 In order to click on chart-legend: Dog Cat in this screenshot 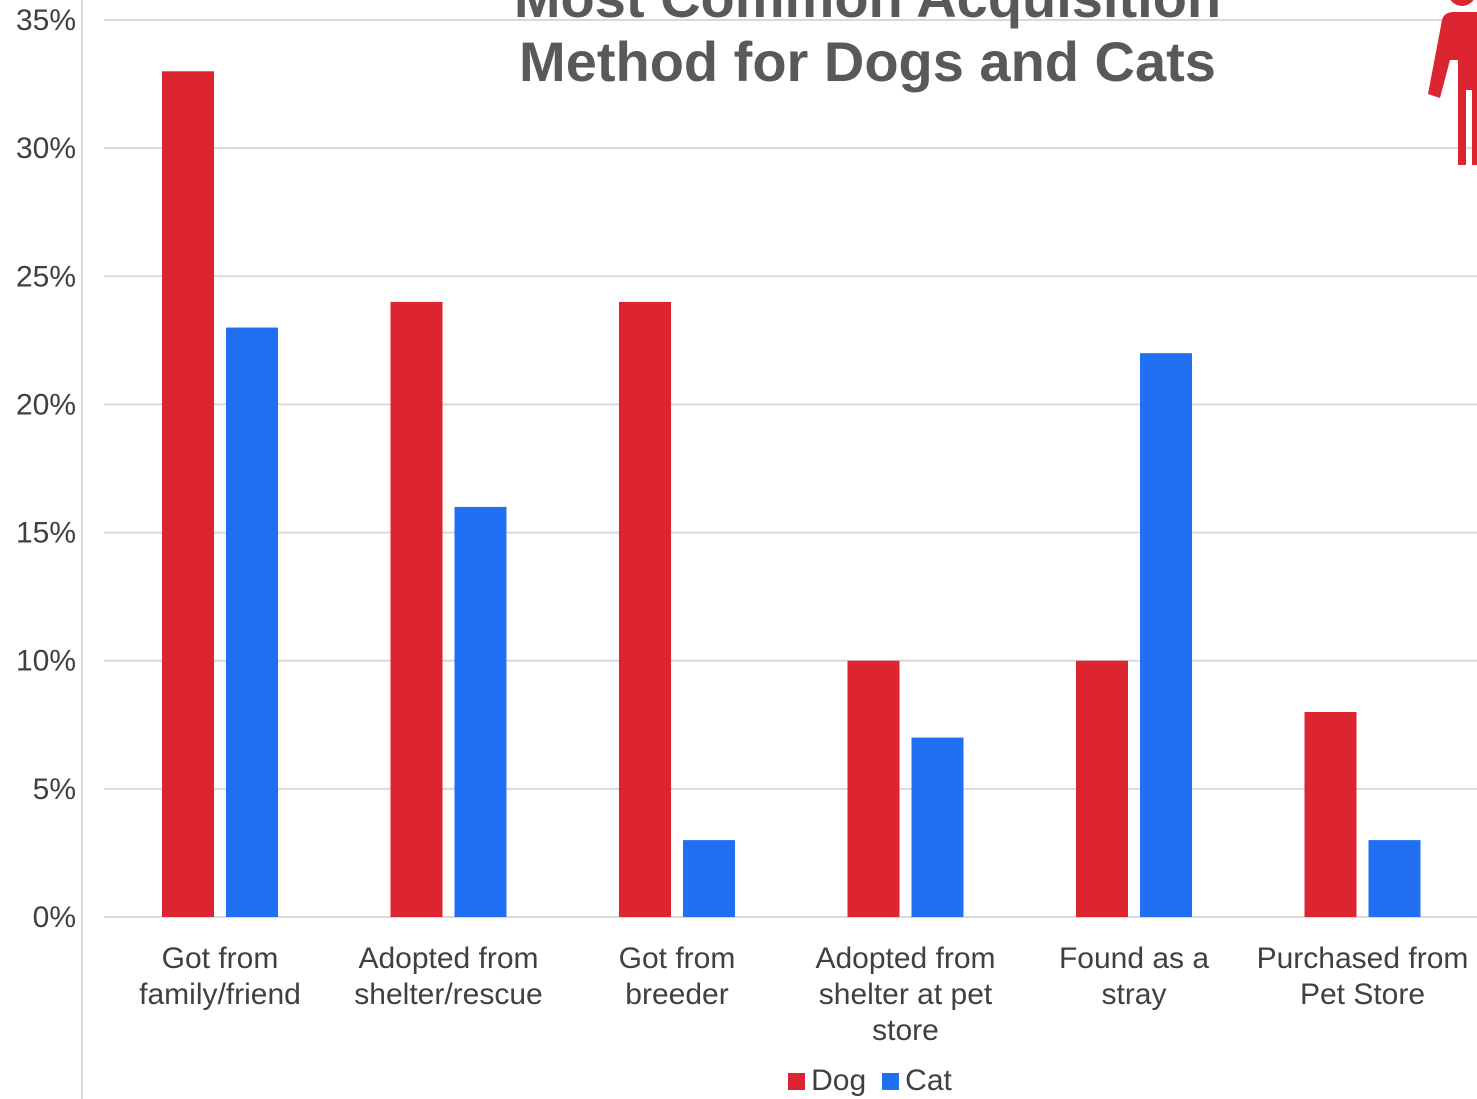, I will do `click(738, 1081)`.